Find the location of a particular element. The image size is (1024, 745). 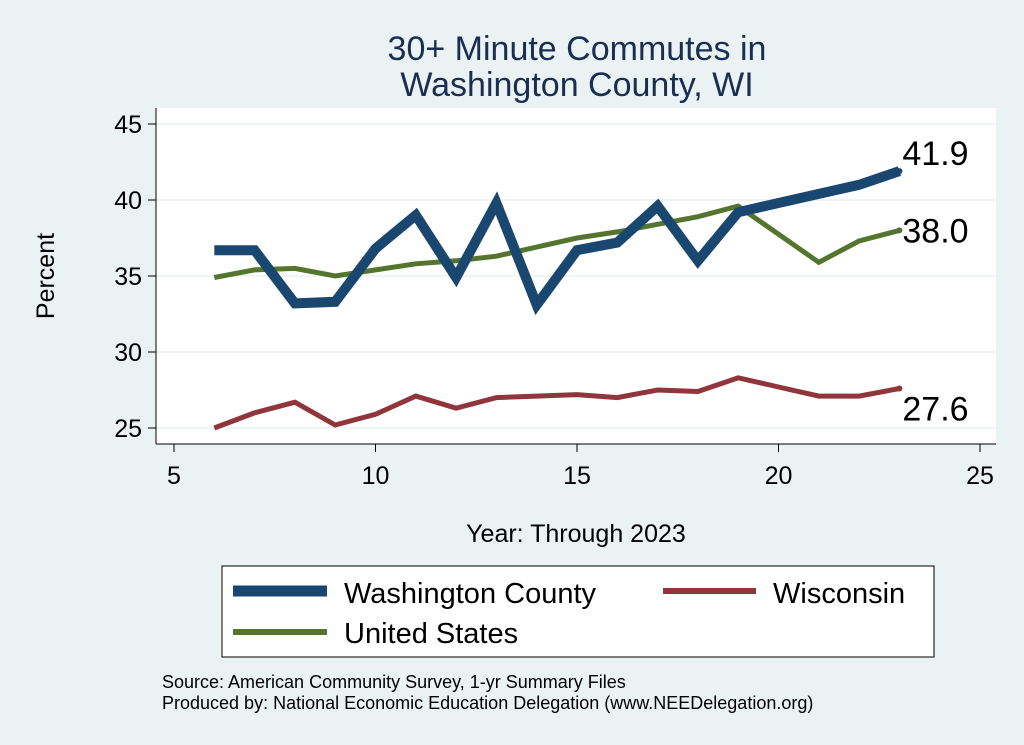

x-axis-ticks: 5 10 15 20 25 is located at coordinates (580, 467).